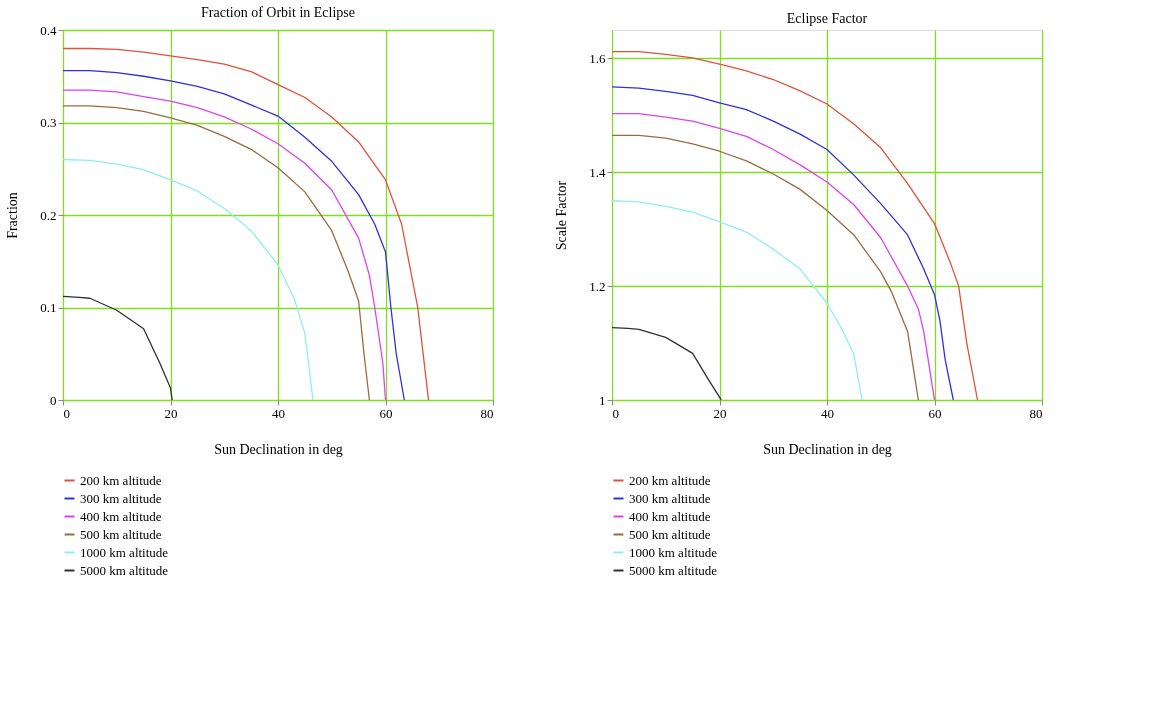  What do you see at coordinates (597, 58) in the screenshot?
I see `y-tick-label: 1.6` at bounding box center [597, 58].